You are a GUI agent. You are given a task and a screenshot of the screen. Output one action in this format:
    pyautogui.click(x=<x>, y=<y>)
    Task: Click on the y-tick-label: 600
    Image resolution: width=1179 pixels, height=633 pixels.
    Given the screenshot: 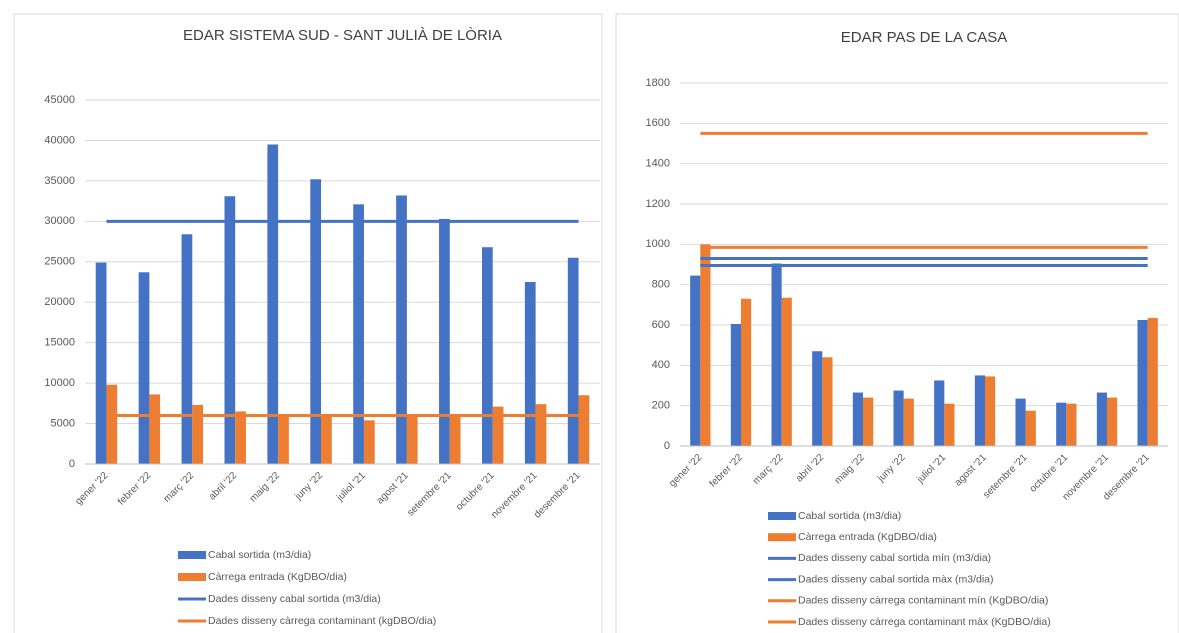 What is the action you would take?
    pyautogui.click(x=661, y=325)
    